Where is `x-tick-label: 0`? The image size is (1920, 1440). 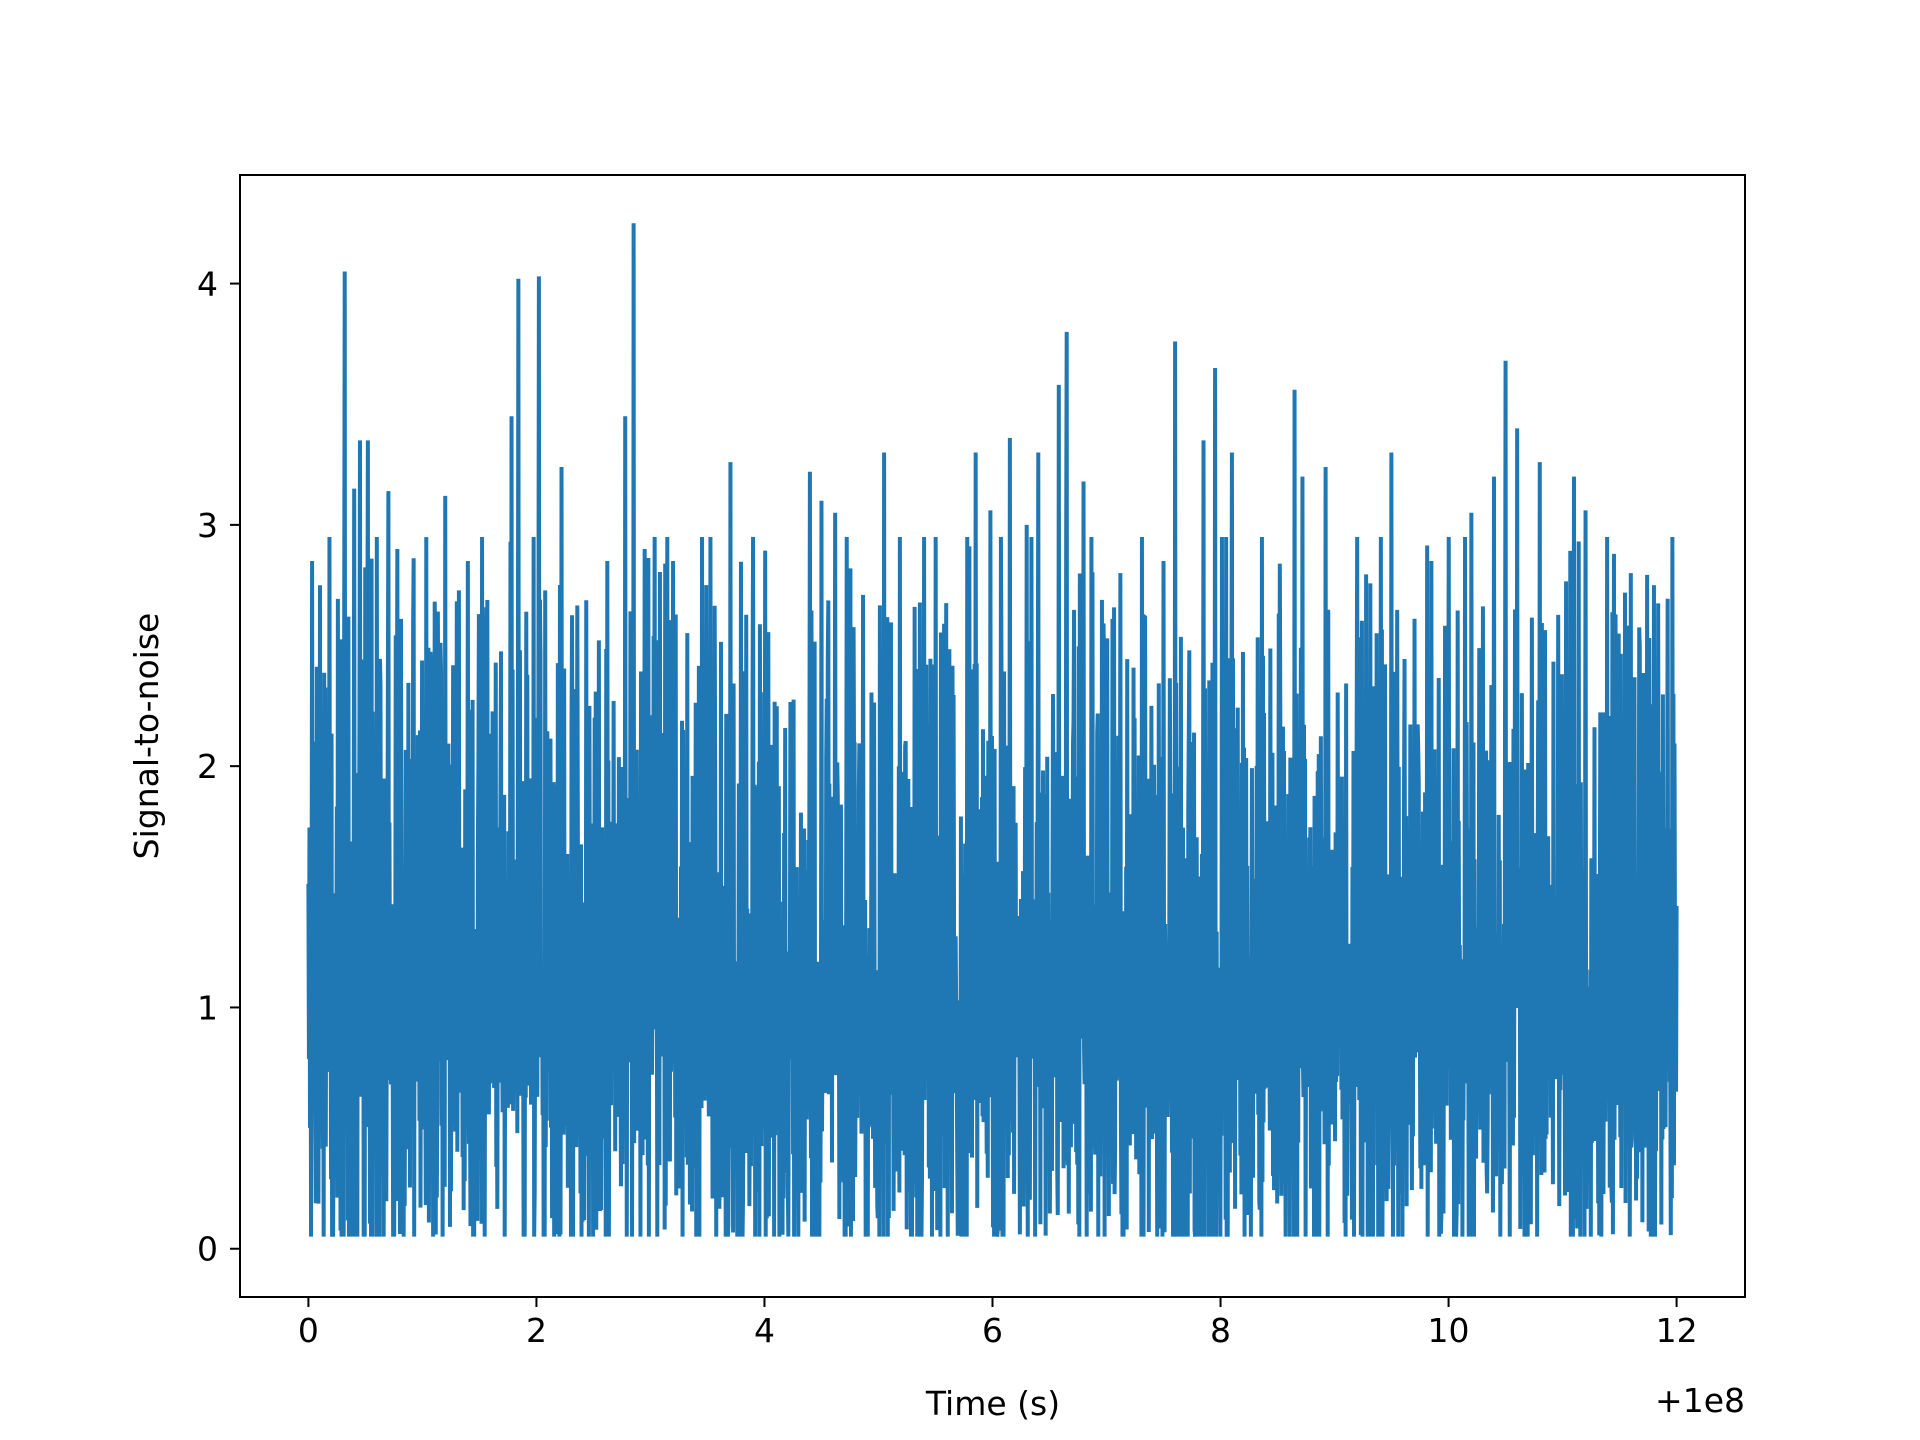
x-tick-label: 0 is located at coordinates (308, 1330).